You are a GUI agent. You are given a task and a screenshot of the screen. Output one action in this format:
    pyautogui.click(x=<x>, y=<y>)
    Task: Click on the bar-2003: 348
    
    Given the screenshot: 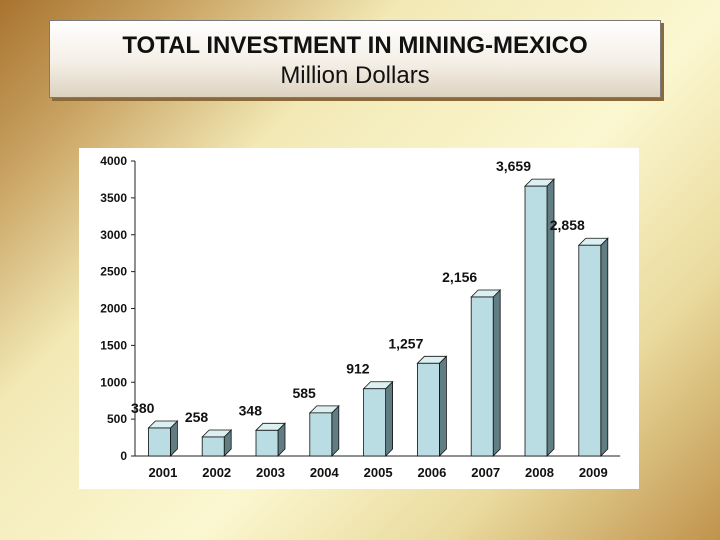 What is the action you would take?
    pyautogui.click(x=262, y=429)
    